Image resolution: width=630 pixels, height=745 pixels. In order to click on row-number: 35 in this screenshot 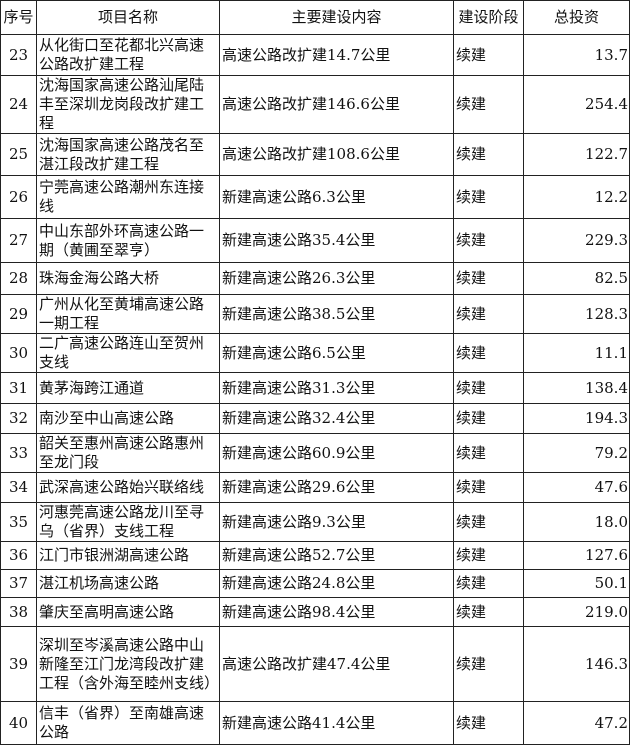, I will do `click(18, 522)`.